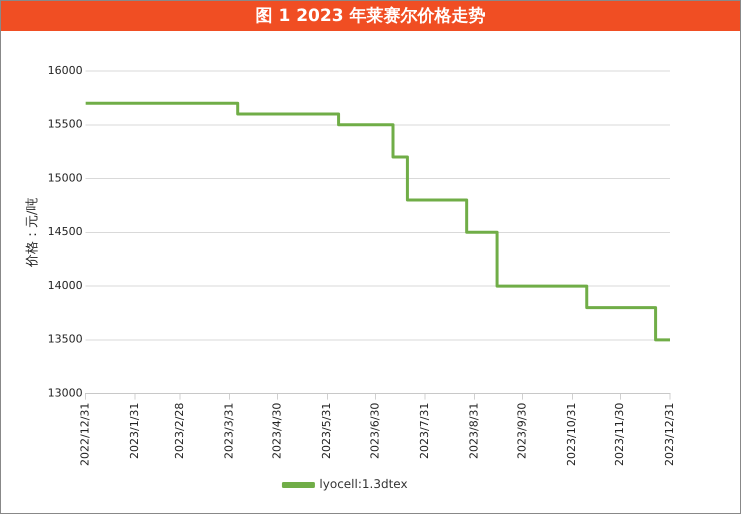 This screenshot has width=741, height=514. Describe the element at coordinates (65, 231) in the screenshot. I see `y-tick-label: 14500` at that location.